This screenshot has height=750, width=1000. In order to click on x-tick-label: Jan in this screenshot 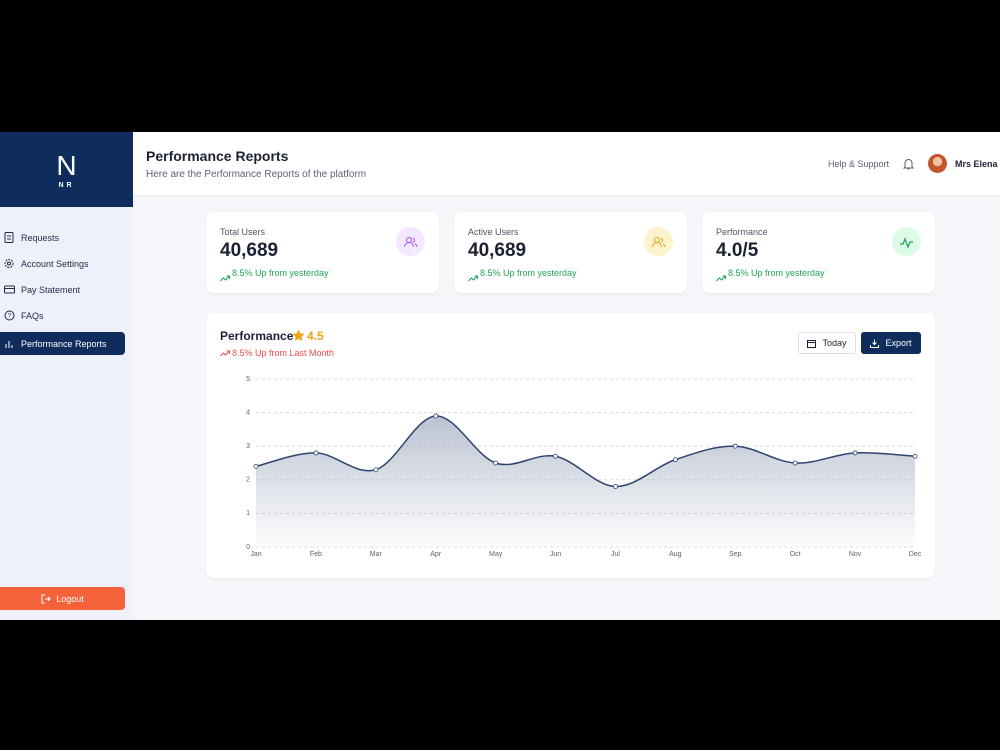, I will do `click(255, 554)`.